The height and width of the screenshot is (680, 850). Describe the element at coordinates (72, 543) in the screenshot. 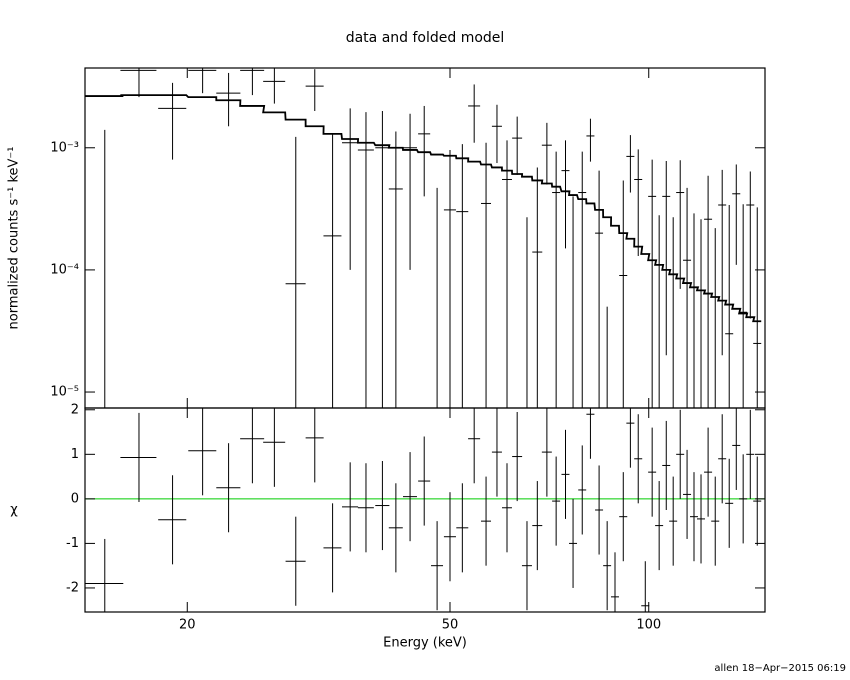

I see `y-tick-label: -1` at that location.